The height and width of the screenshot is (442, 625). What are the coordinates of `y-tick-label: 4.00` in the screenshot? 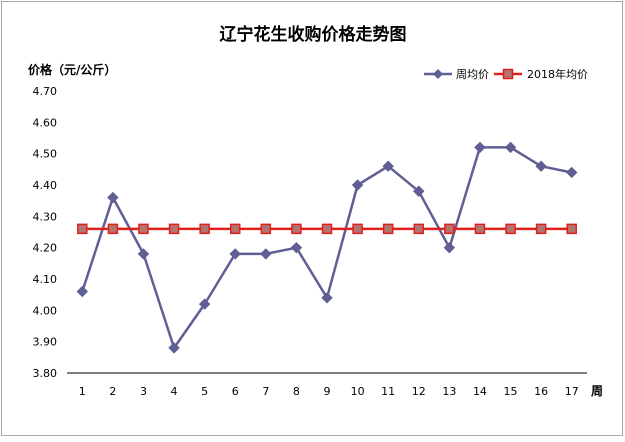 It's located at (45, 310).